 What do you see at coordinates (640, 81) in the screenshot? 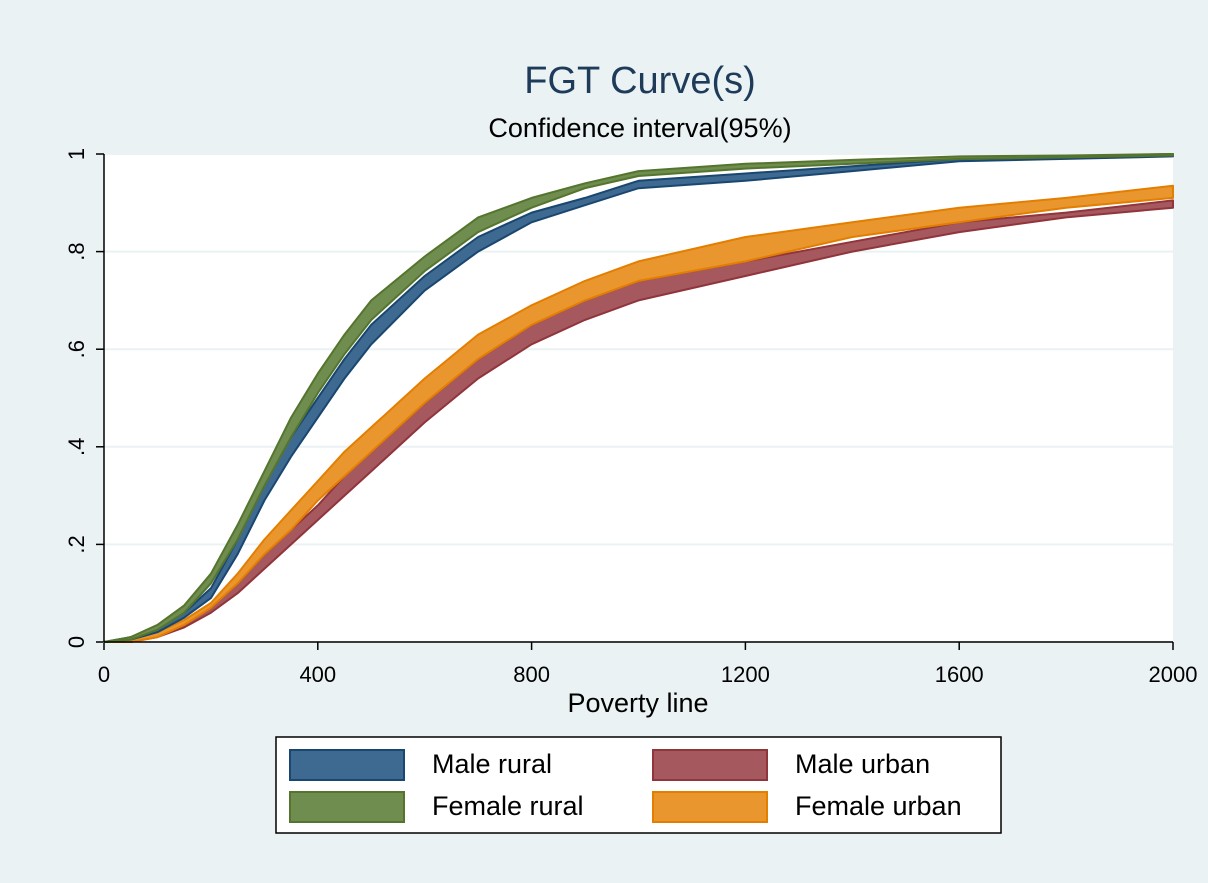
I see `chart-title: FGT Curve(s)` at bounding box center [640, 81].